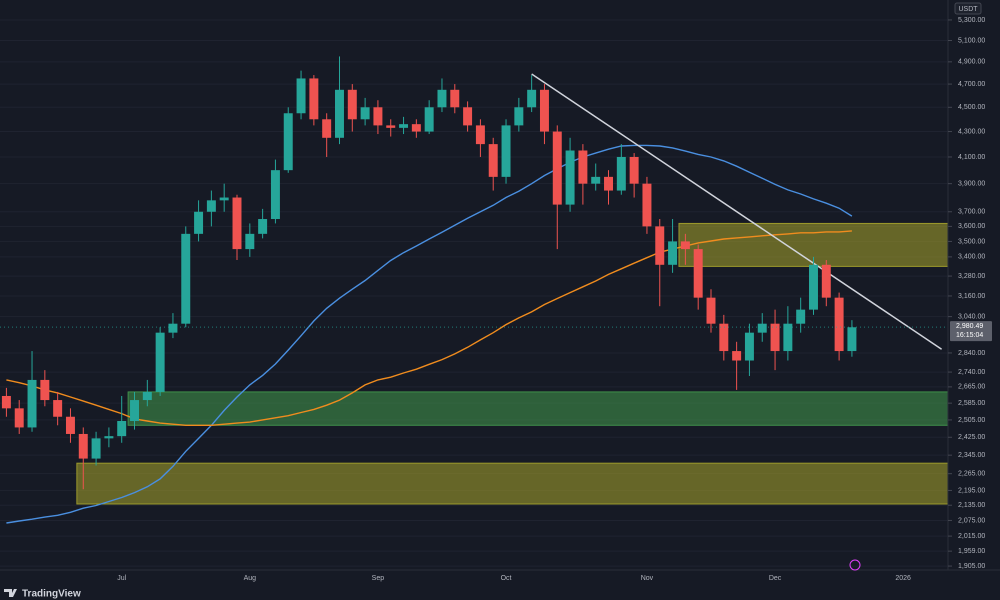  Describe the element at coordinates (971, 257) in the screenshot. I see `y-tick-label: 3,400.00` at that location.